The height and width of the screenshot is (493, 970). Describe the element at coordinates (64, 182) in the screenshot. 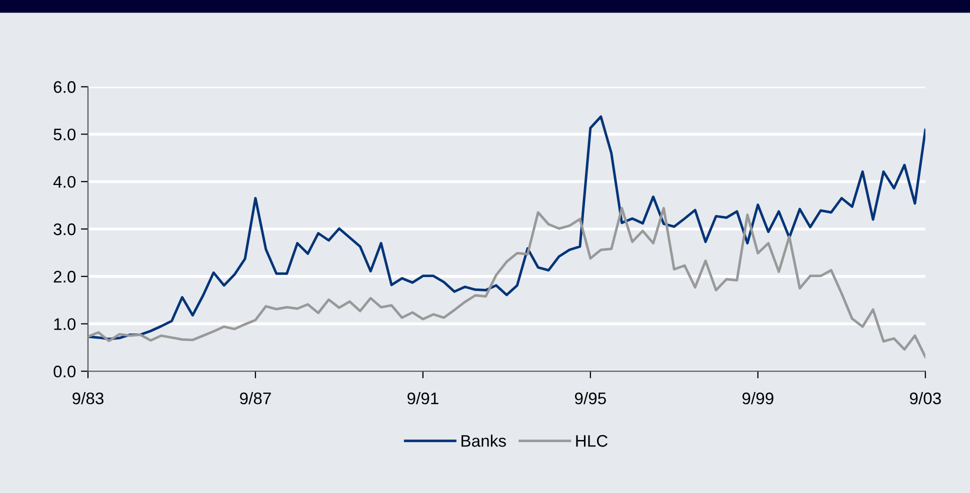

I see `y-tick-label: 4.0` at that location.